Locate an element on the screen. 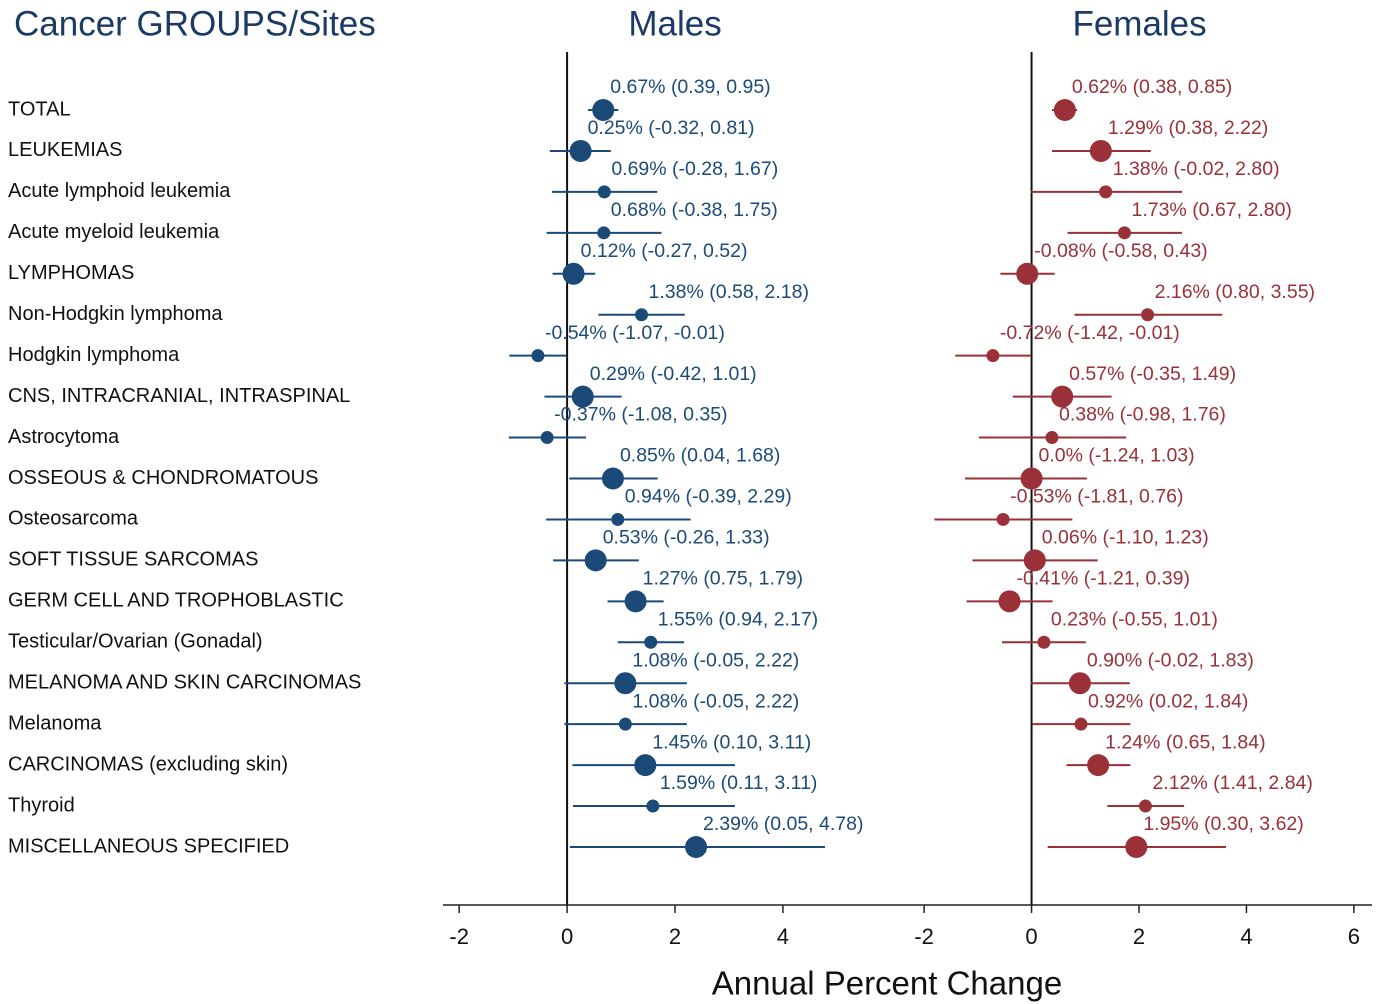  value-label: 2.12% (1.41, 2.84) is located at coordinates (1232, 783).